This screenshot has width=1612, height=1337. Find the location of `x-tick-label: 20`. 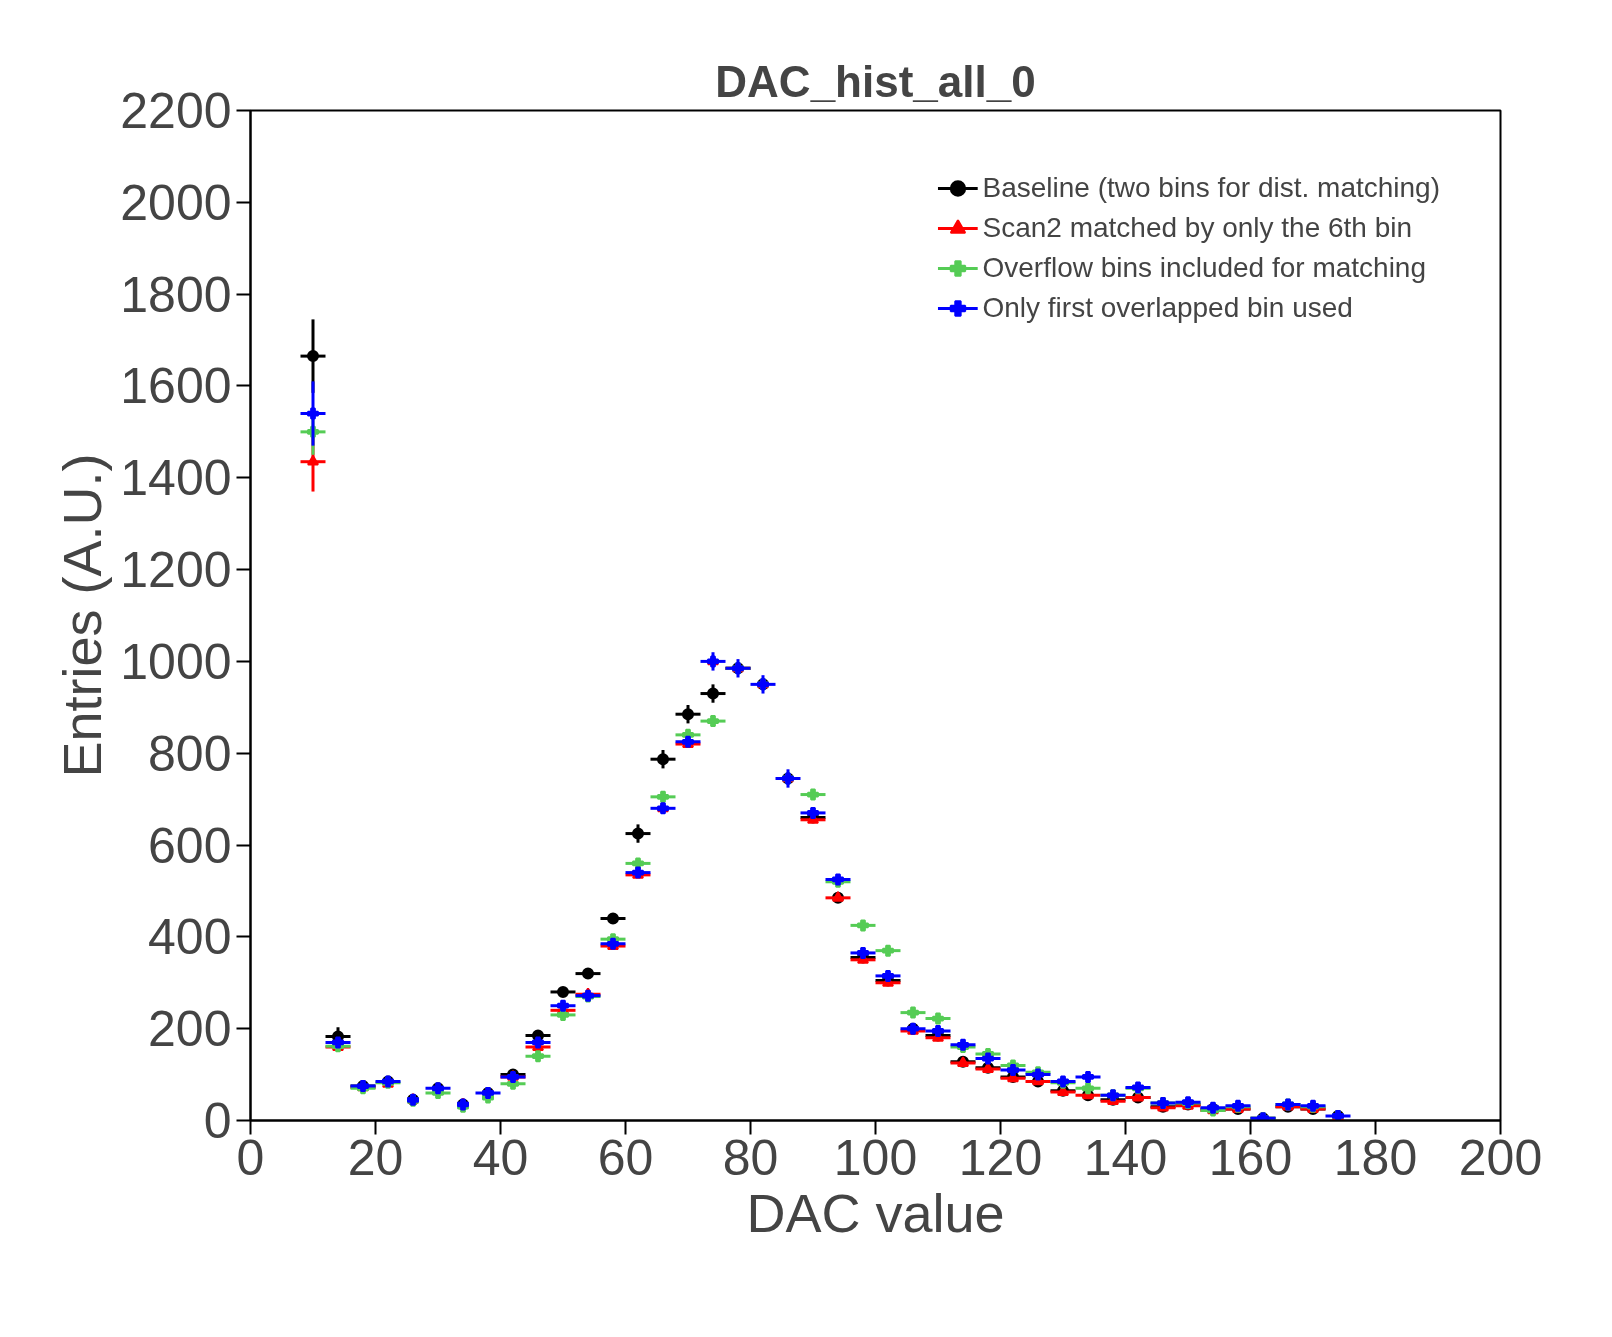

x-tick-label: 20 is located at coordinates (375, 1157).